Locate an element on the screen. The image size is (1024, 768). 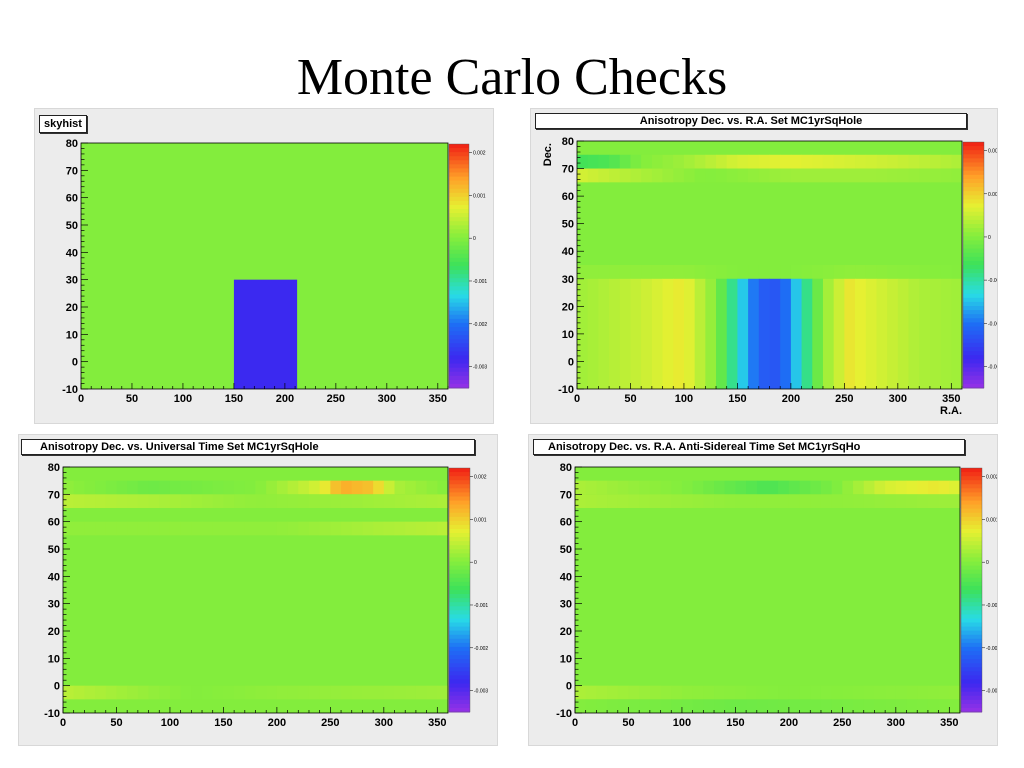
x-tick-label: 300 is located at coordinates (898, 399).